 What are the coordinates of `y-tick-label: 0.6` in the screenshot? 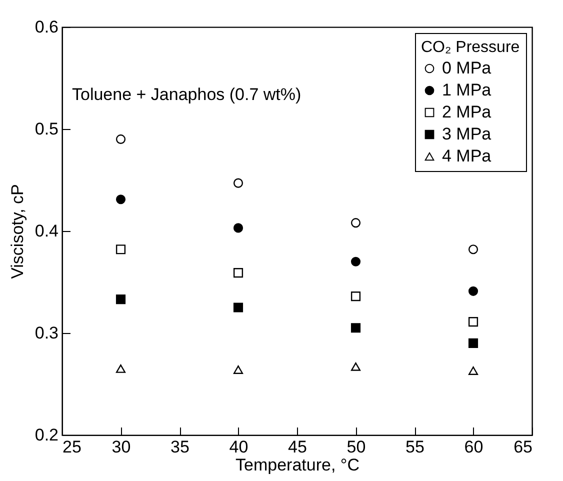 It's located at (46, 27).